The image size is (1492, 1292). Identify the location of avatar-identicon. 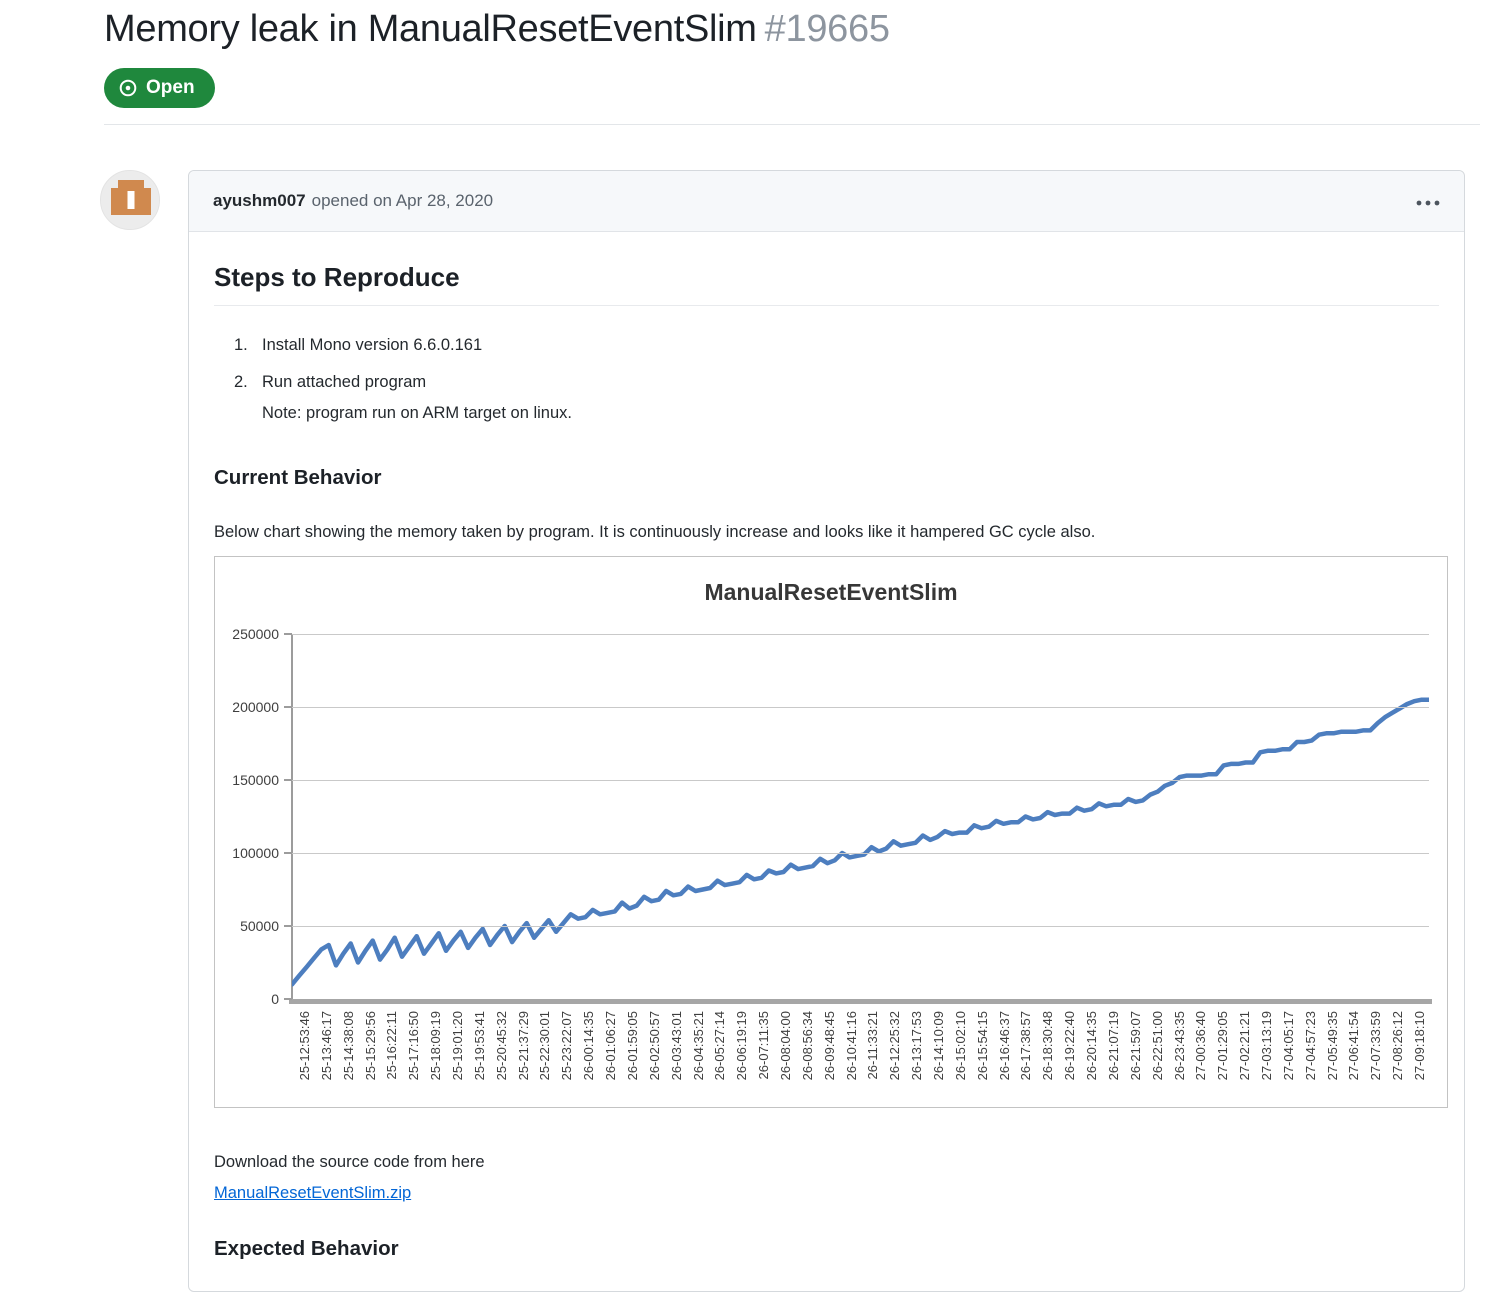
(130, 200).